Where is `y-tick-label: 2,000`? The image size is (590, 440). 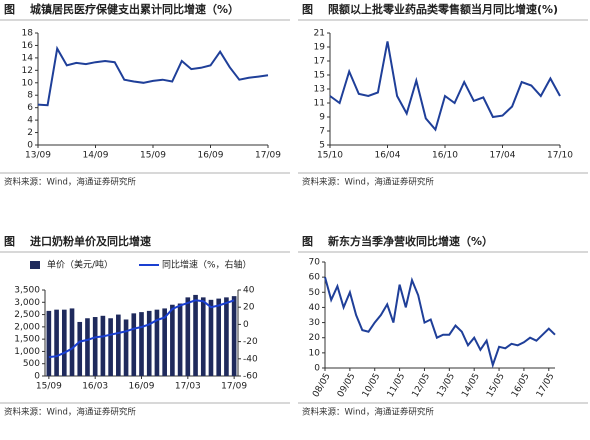
y-tick-label: 2,000 is located at coordinates (27, 327).